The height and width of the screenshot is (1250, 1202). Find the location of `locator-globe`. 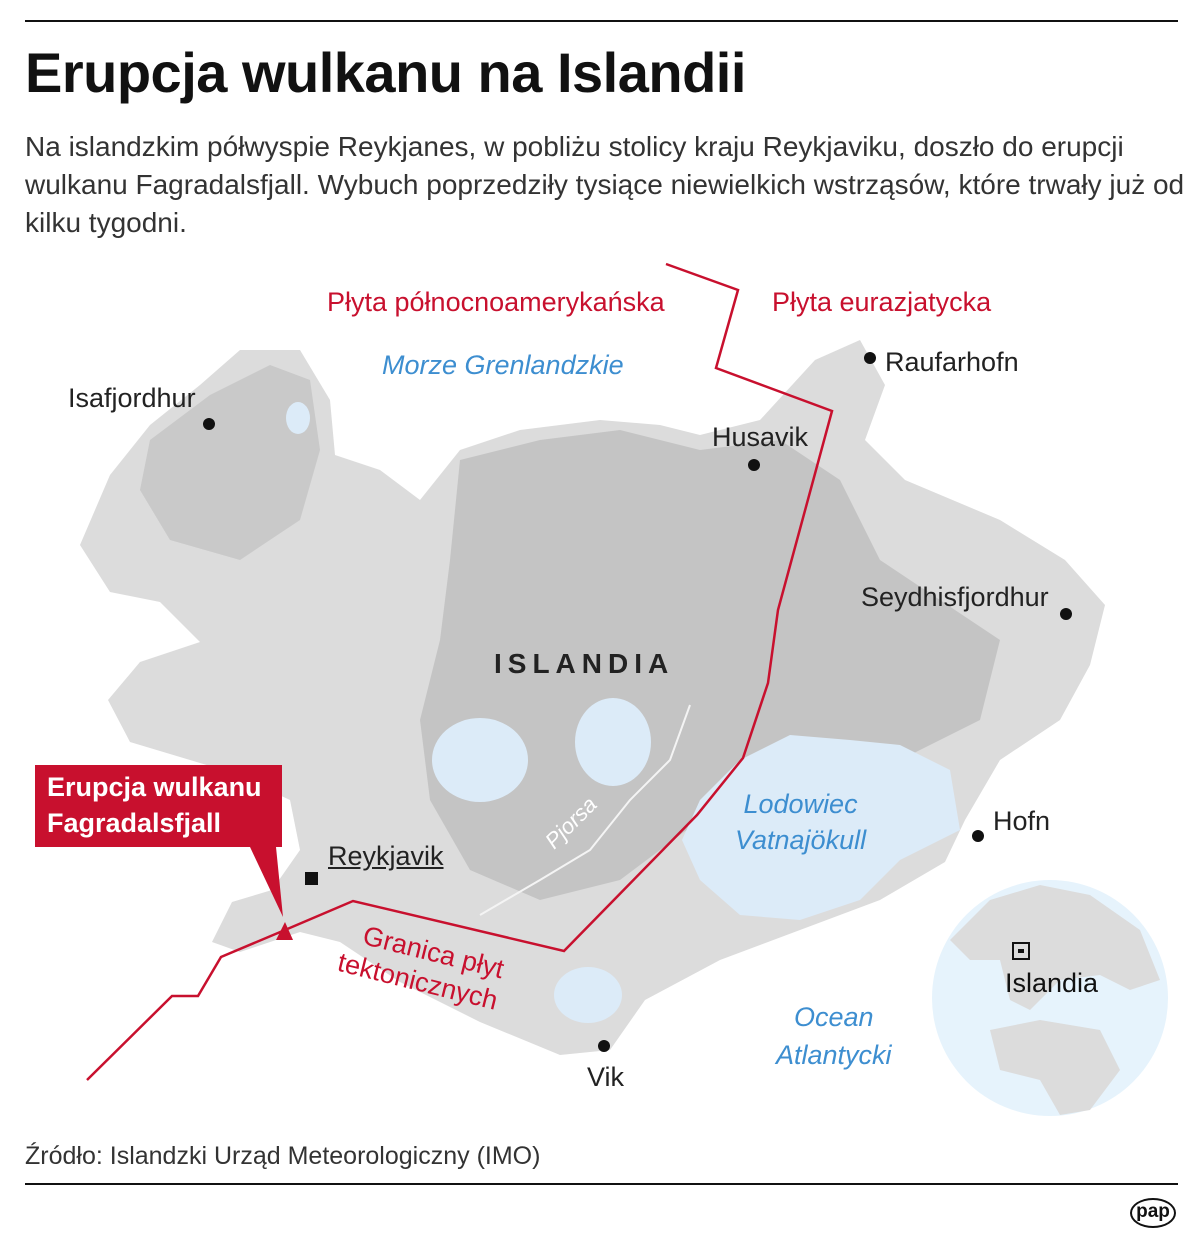

locator-globe is located at coordinates (1050, 998).